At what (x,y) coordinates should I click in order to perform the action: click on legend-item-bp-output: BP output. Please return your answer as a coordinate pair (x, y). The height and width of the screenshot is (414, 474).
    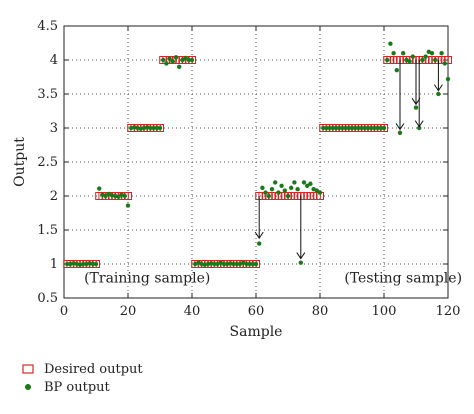
    Looking at the image, I should click on (80, 387).